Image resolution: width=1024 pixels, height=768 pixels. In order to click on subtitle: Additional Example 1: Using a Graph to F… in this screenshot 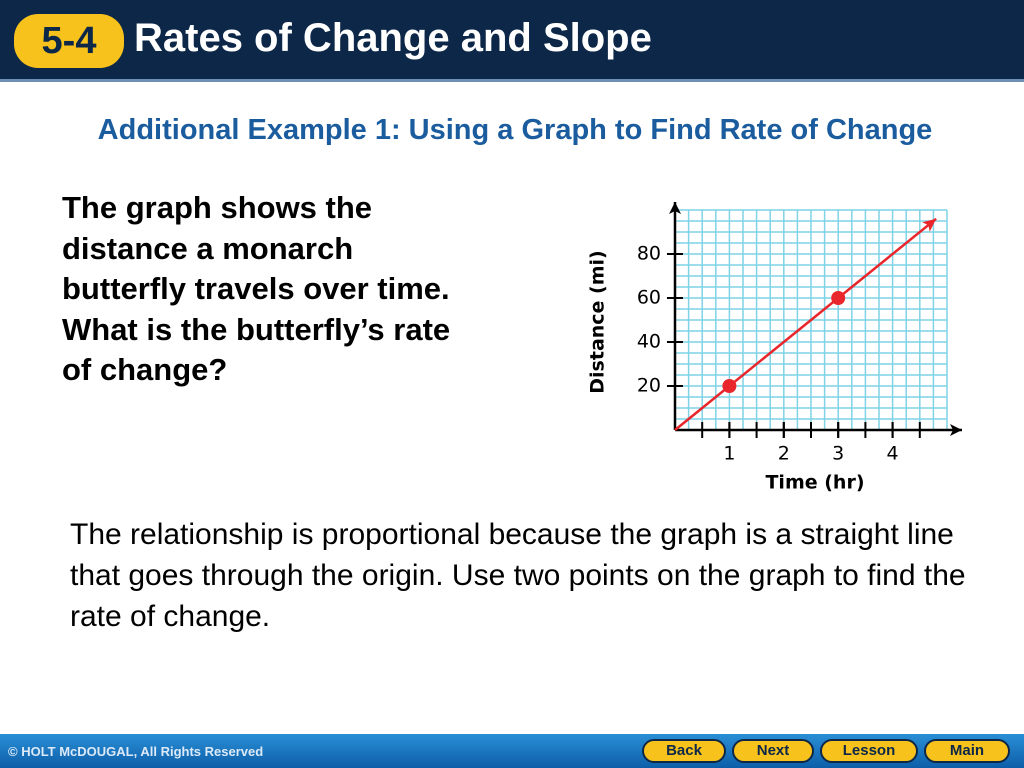, I will do `click(515, 130)`.